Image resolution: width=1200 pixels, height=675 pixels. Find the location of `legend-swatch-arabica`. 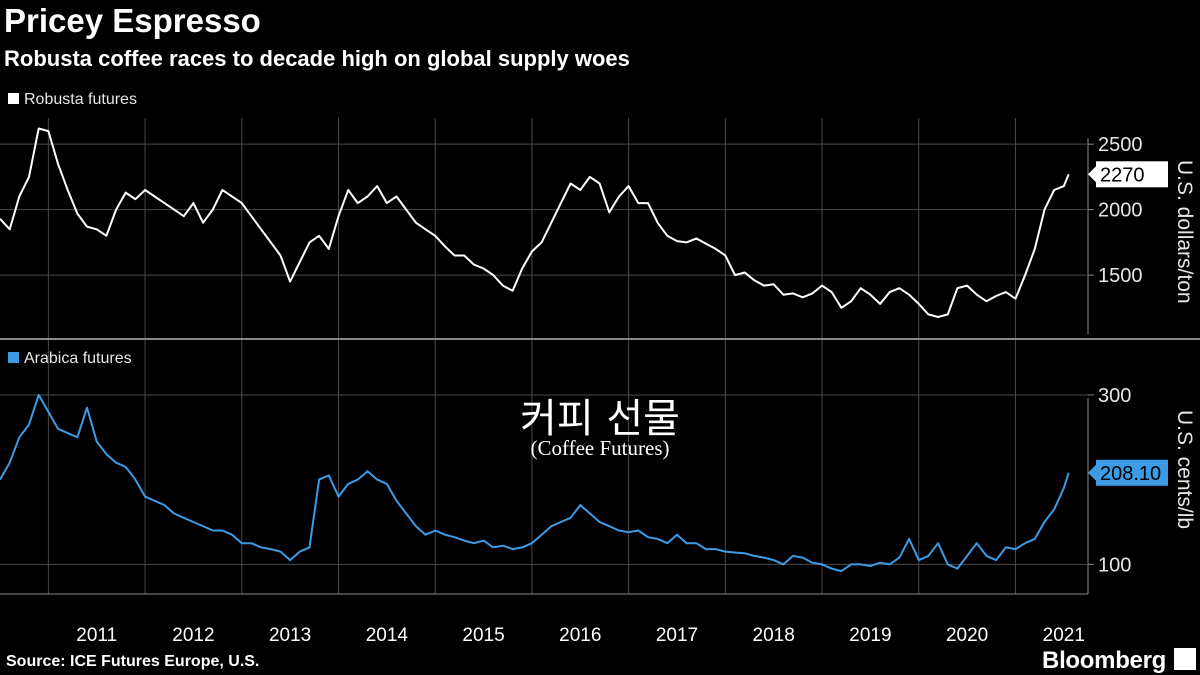

legend-swatch-arabica is located at coordinates (13, 357).